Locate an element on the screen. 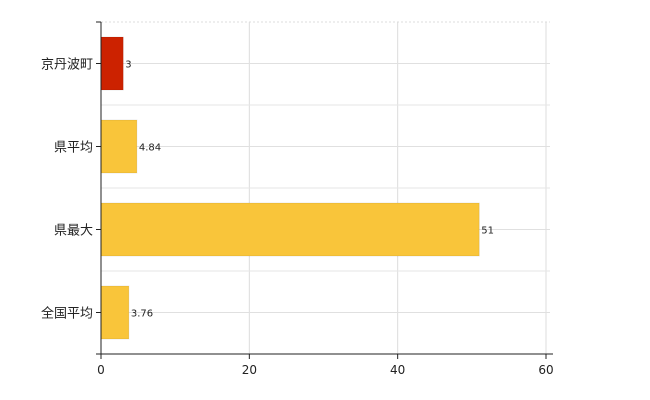 Image resolution: width=650 pixels, height=400 pixels. data-label-3: 3.76 is located at coordinates (142, 314).